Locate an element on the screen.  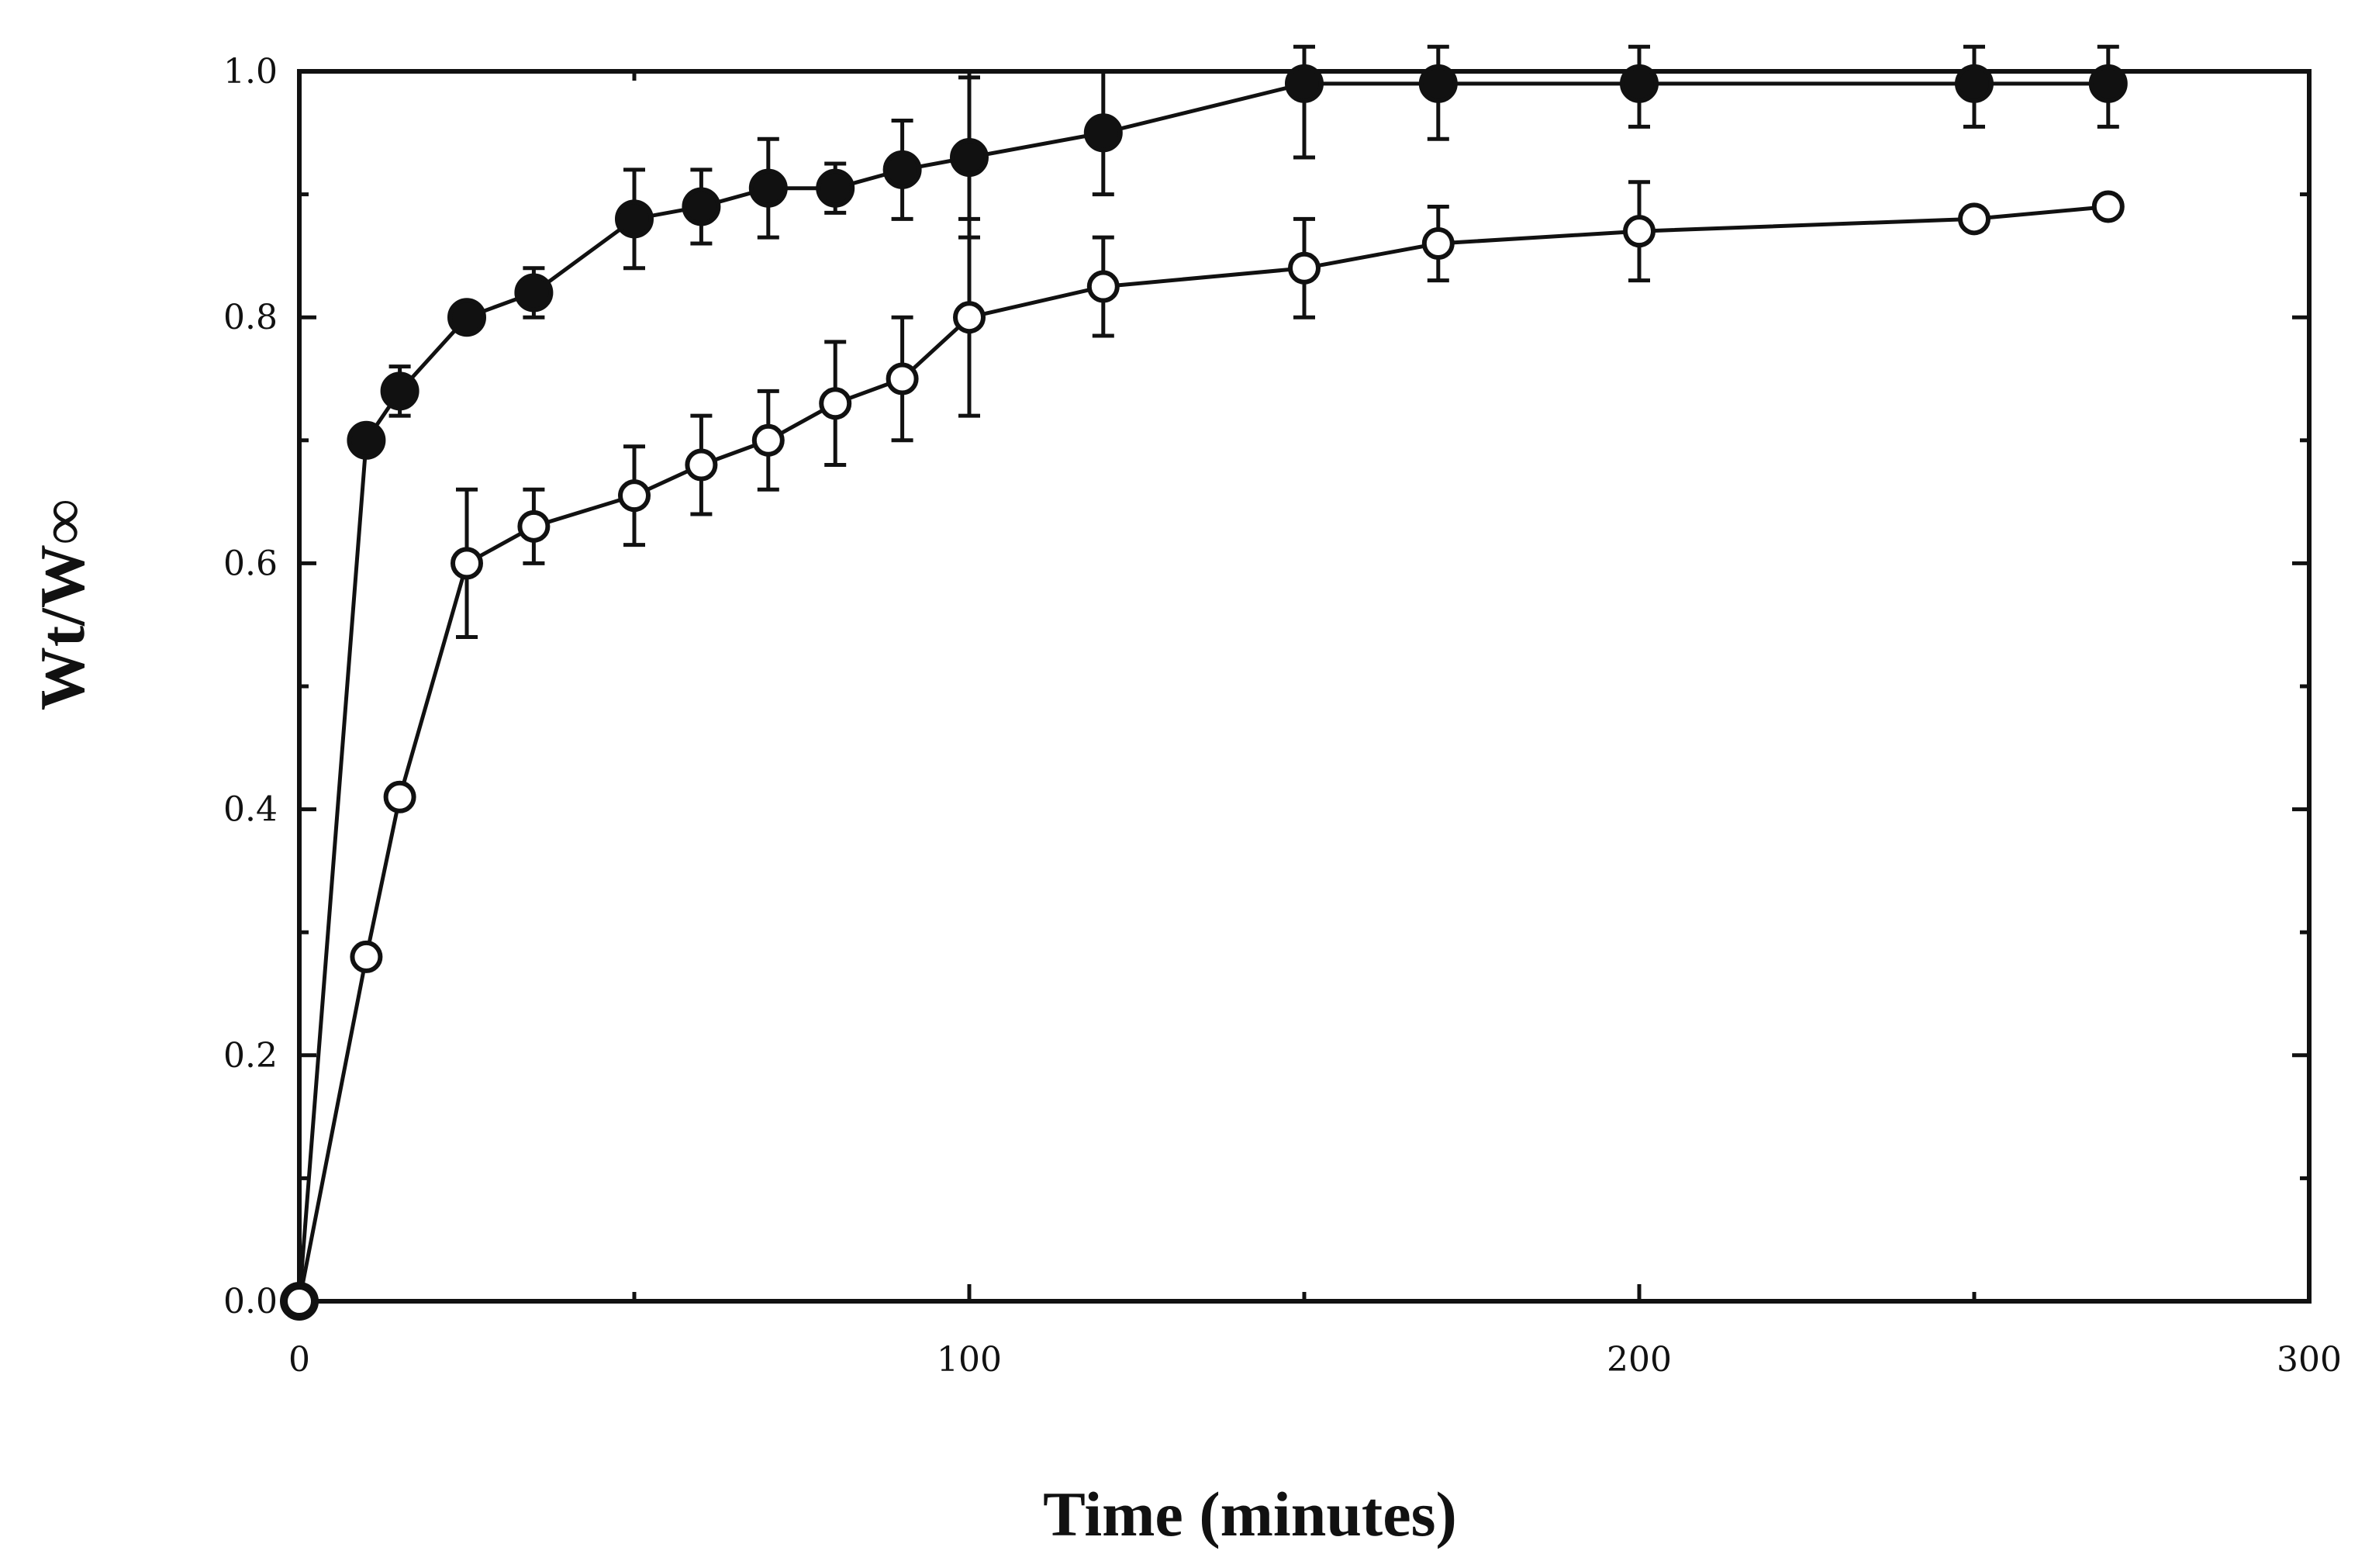
x-tick-label: 100 is located at coordinates (970, 1360).